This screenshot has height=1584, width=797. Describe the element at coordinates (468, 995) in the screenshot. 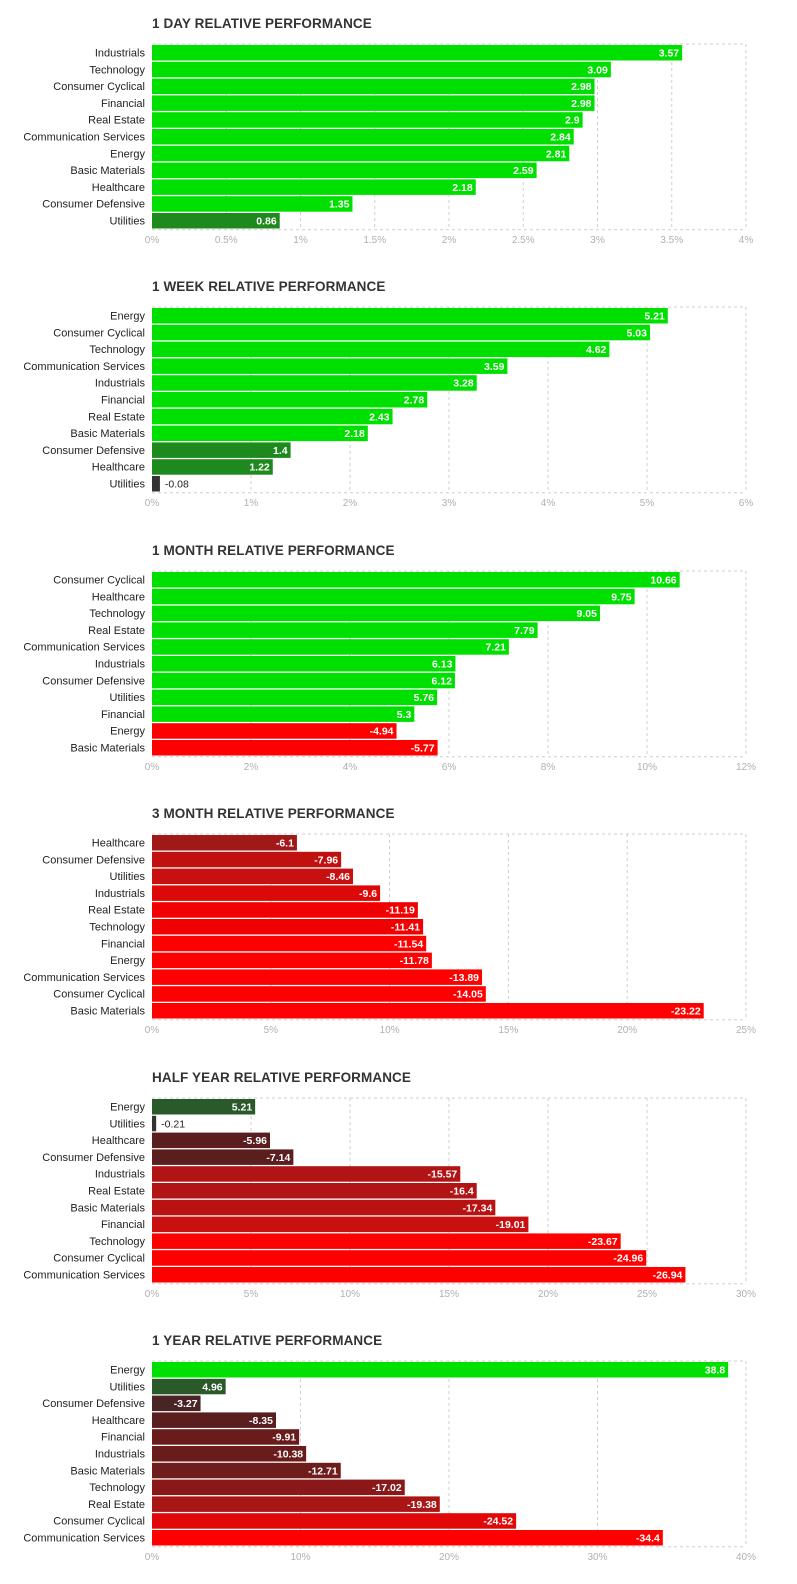

I see `value-label: -14.05` at that location.